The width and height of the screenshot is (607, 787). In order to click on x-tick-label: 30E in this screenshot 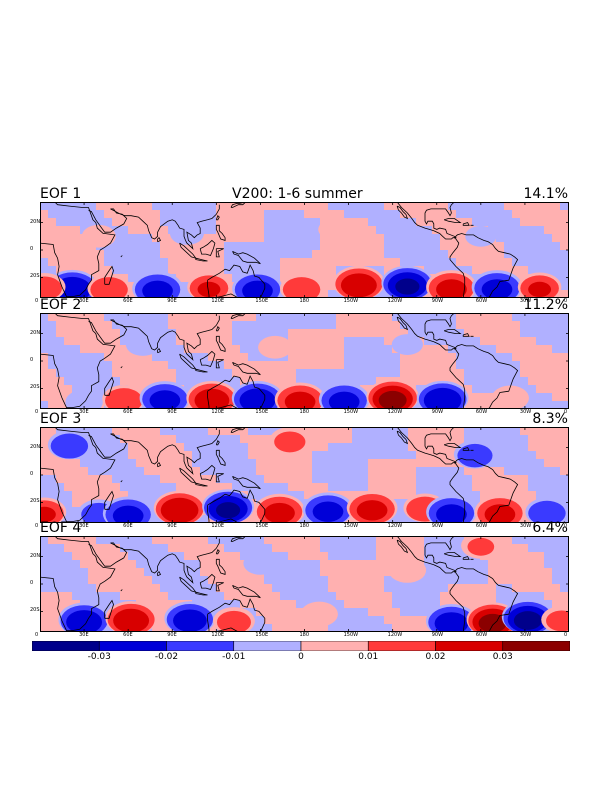, I will do `click(84, 301)`.